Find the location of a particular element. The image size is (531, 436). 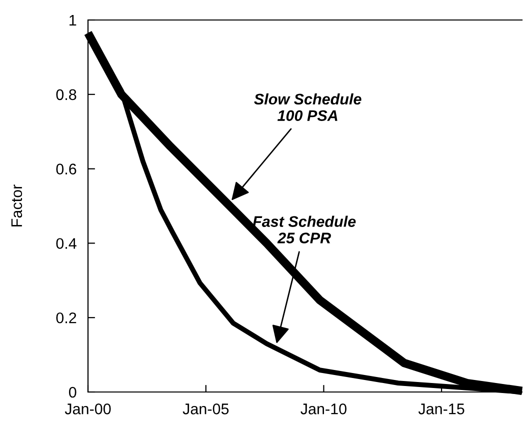

y-tick-label: 0 is located at coordinates (72, 392).